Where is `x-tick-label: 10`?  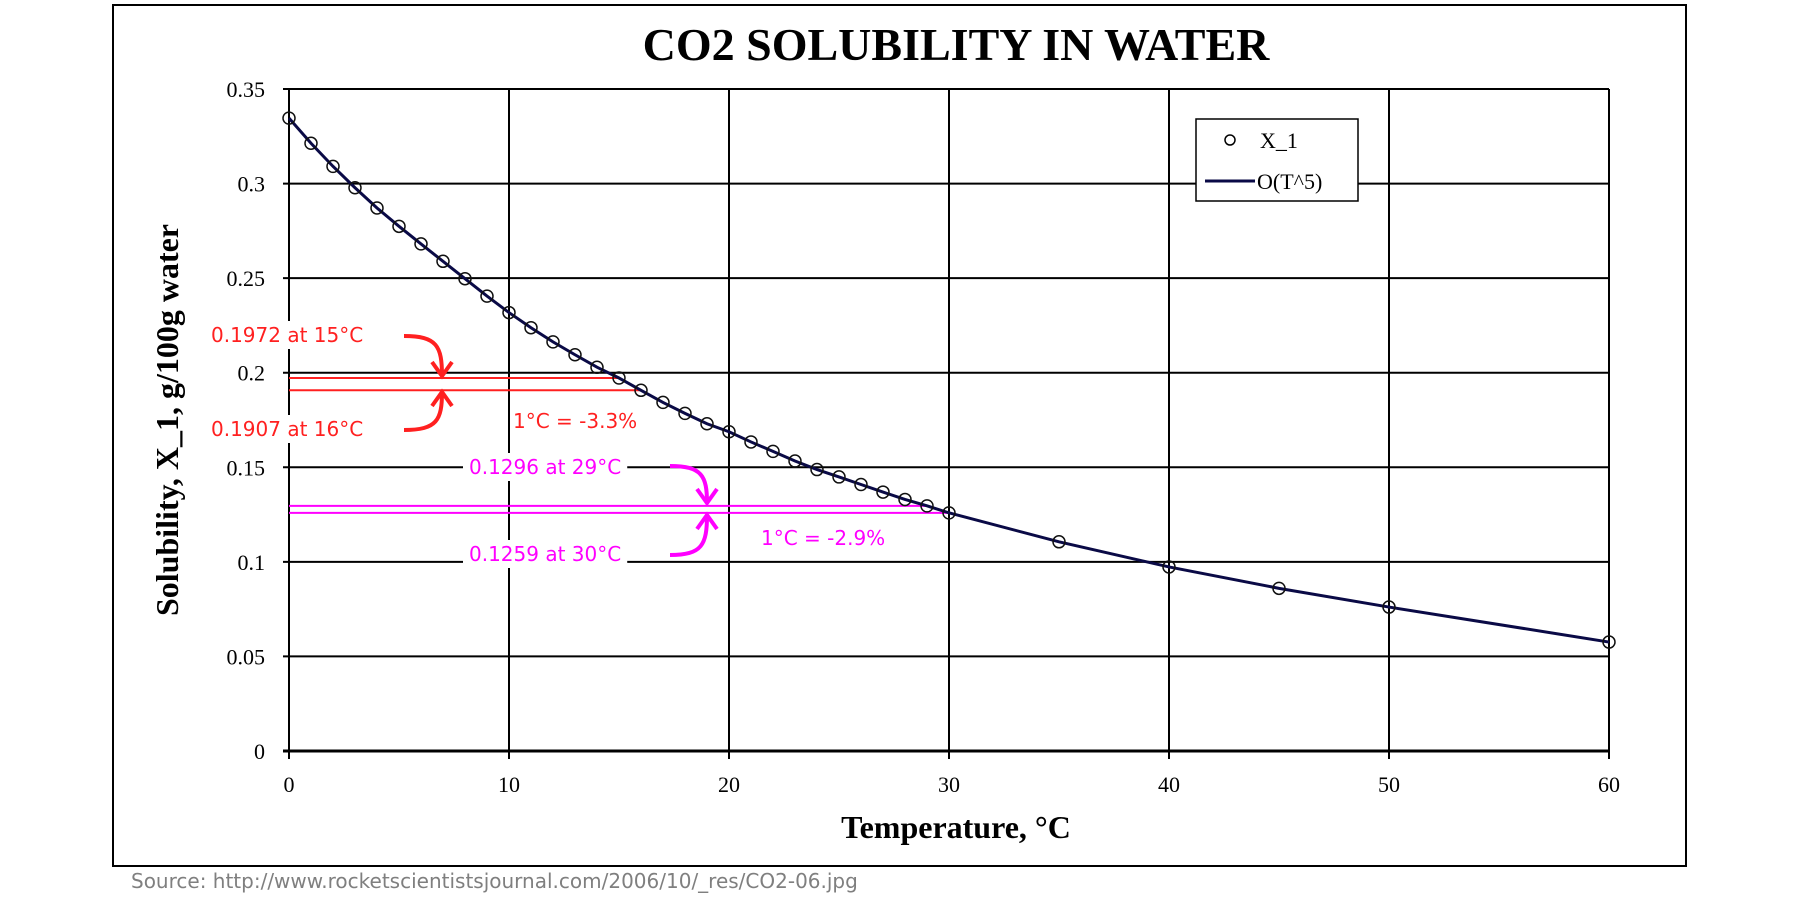
x-tick-label: 10 is located at coordinates (509, 784).